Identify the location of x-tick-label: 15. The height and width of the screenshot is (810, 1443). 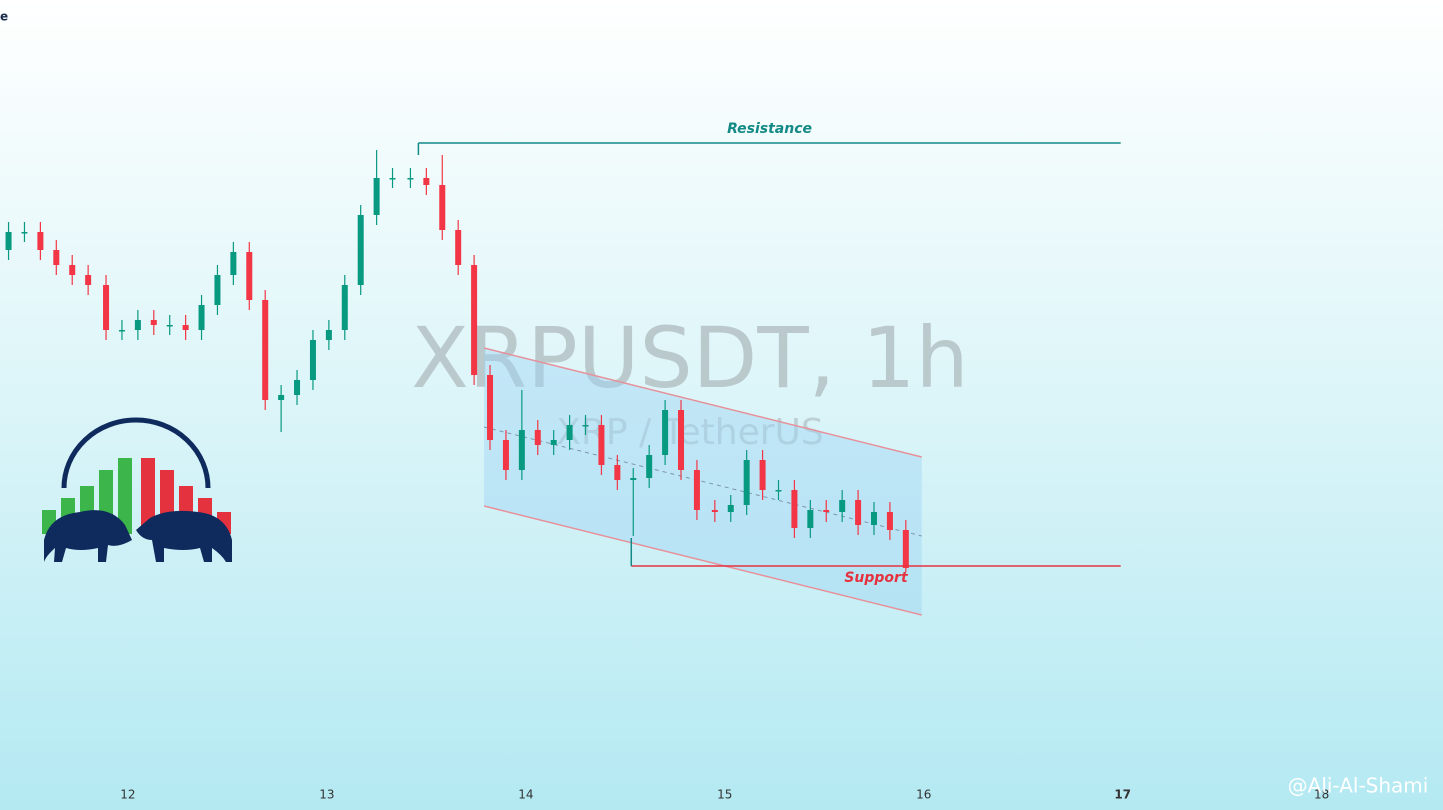
(724, 795).